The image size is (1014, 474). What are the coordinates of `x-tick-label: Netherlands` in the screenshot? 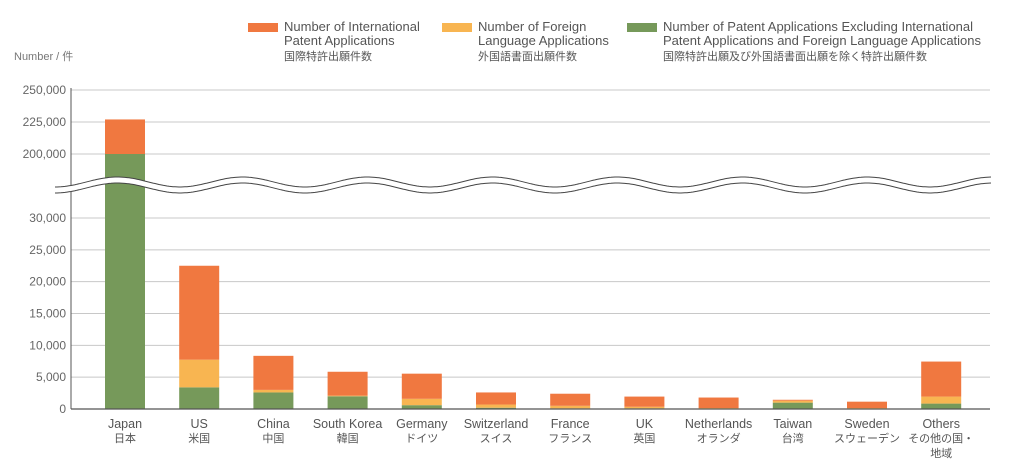 It's located at (718, 424).